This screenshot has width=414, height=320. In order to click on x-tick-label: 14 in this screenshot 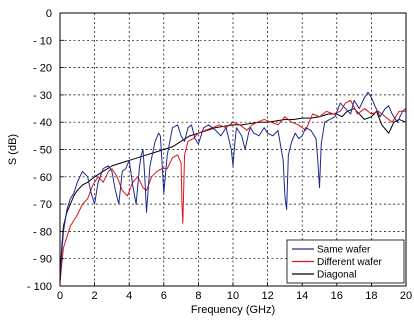, I will do `click(302, 296)`.